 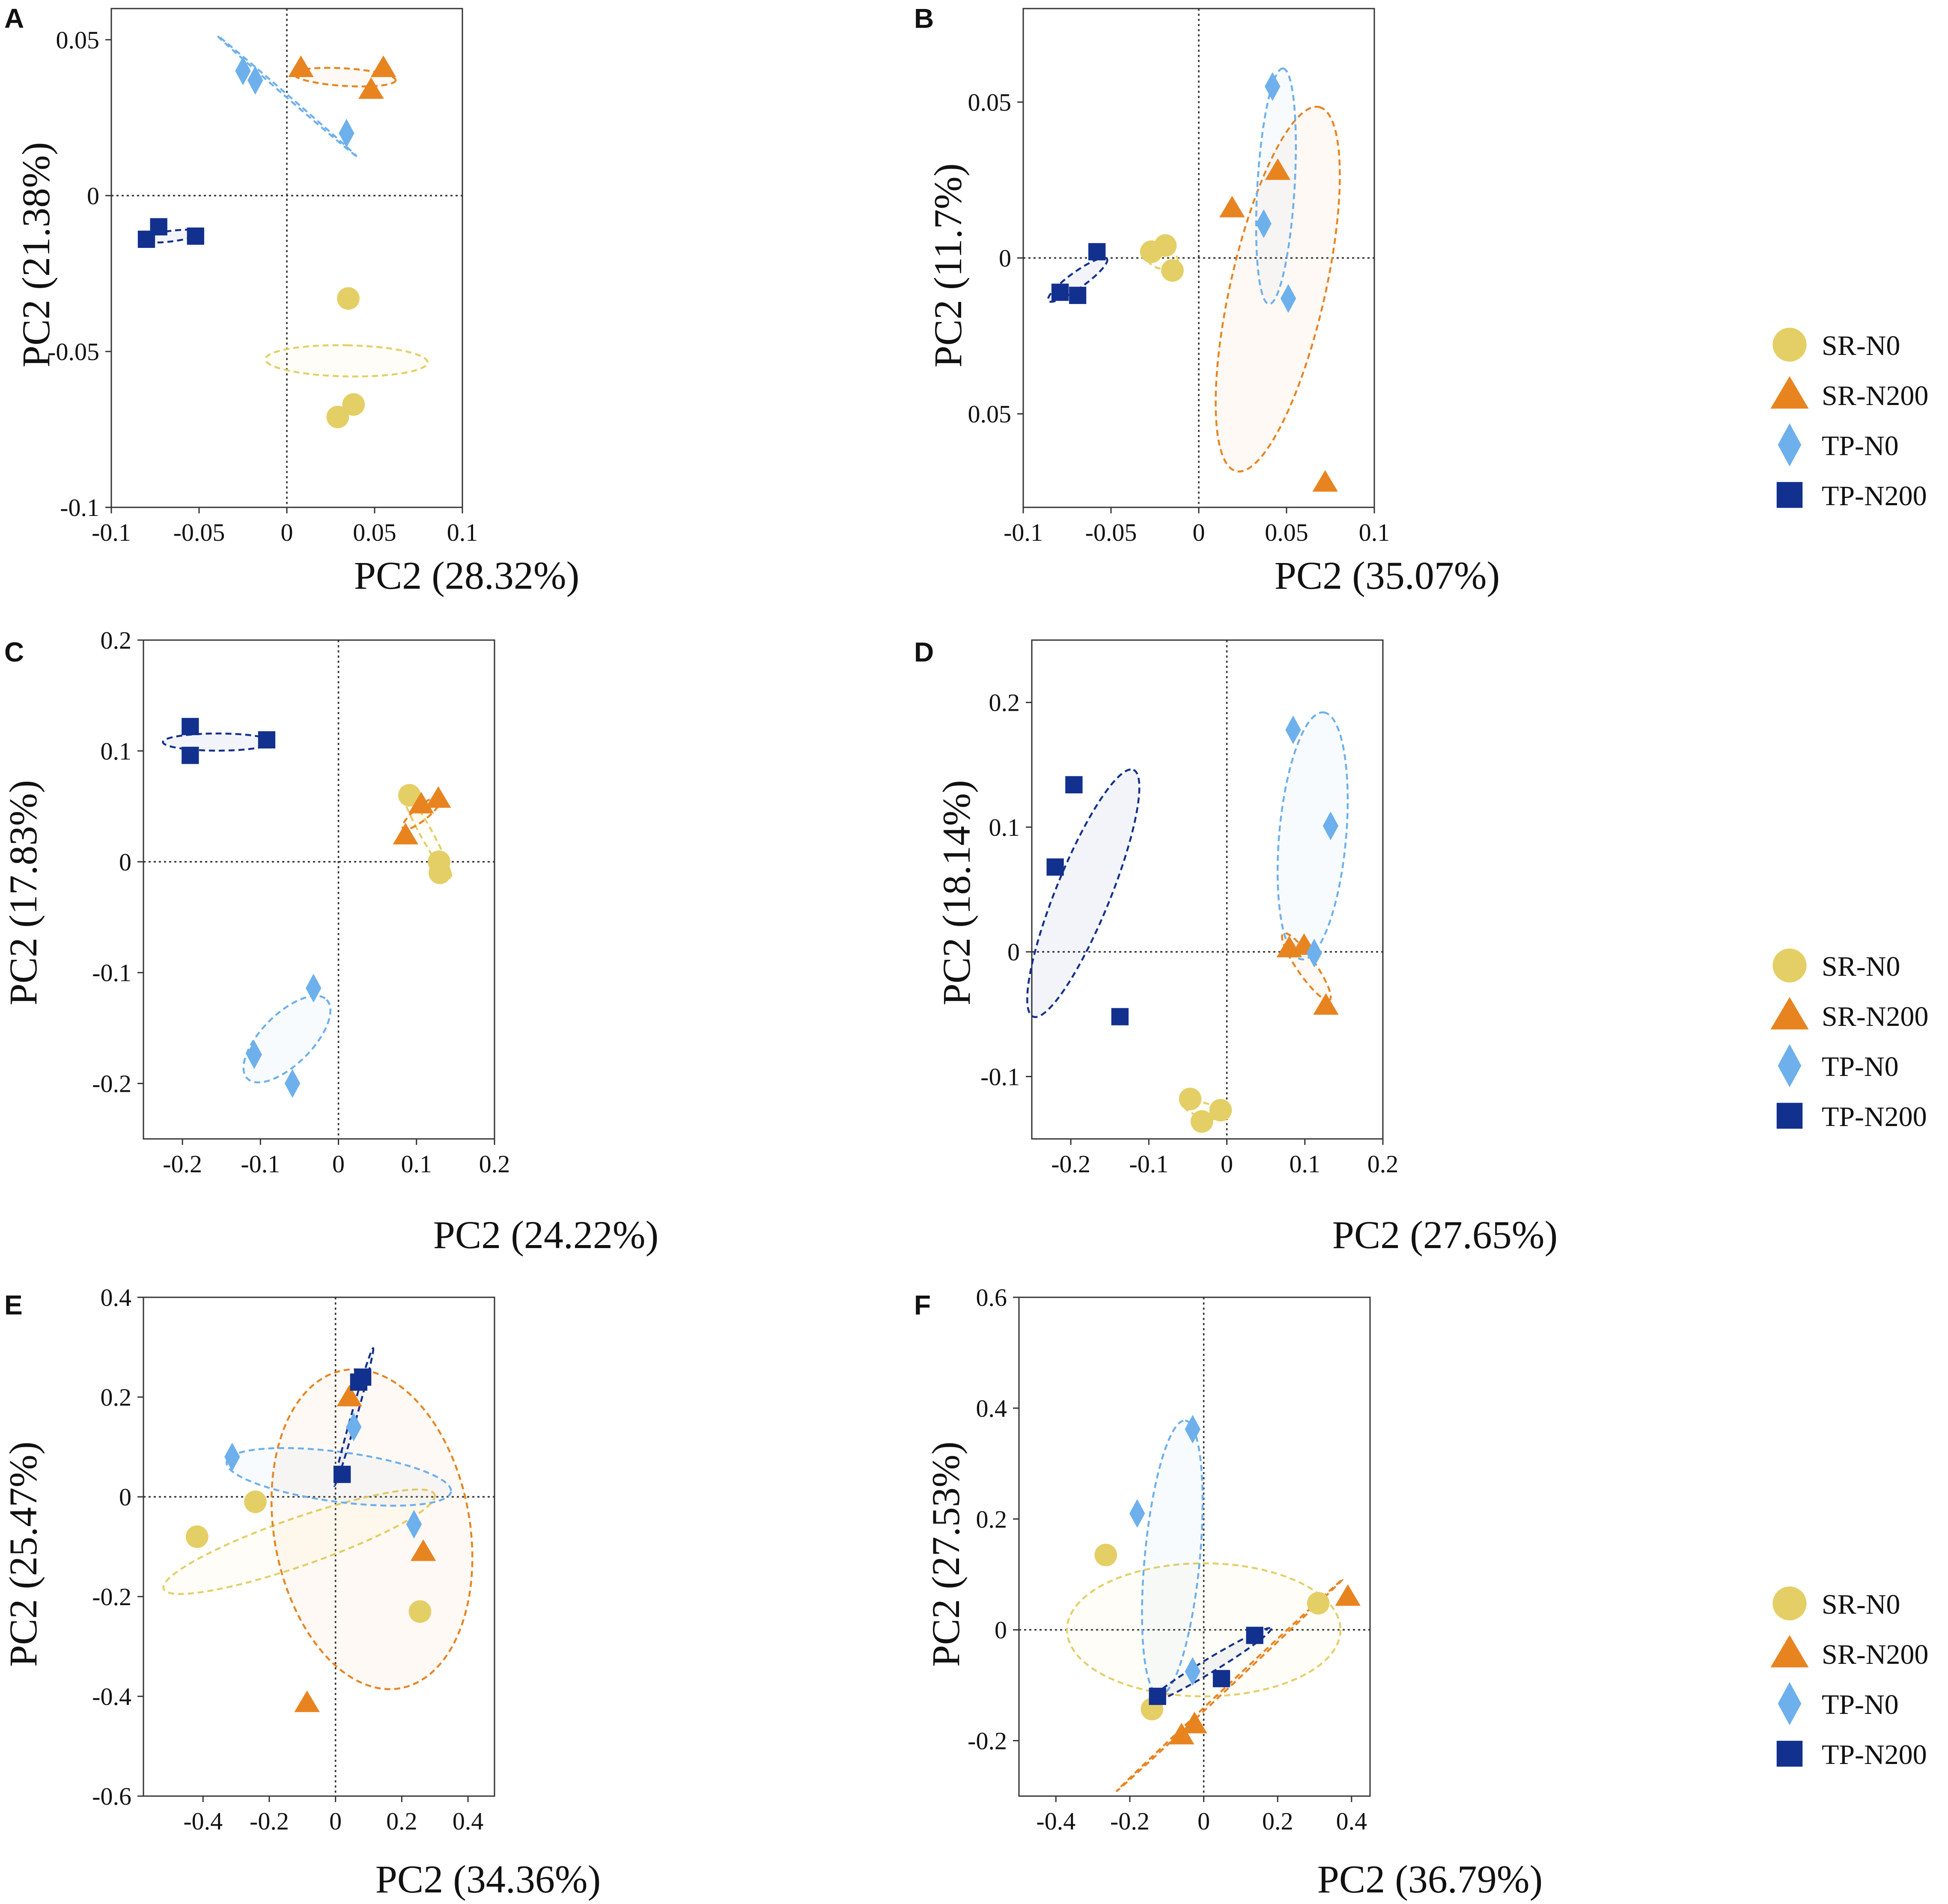 I want to click on panel-e-ellipse-sr-n0, so click(x=299, y=1541).